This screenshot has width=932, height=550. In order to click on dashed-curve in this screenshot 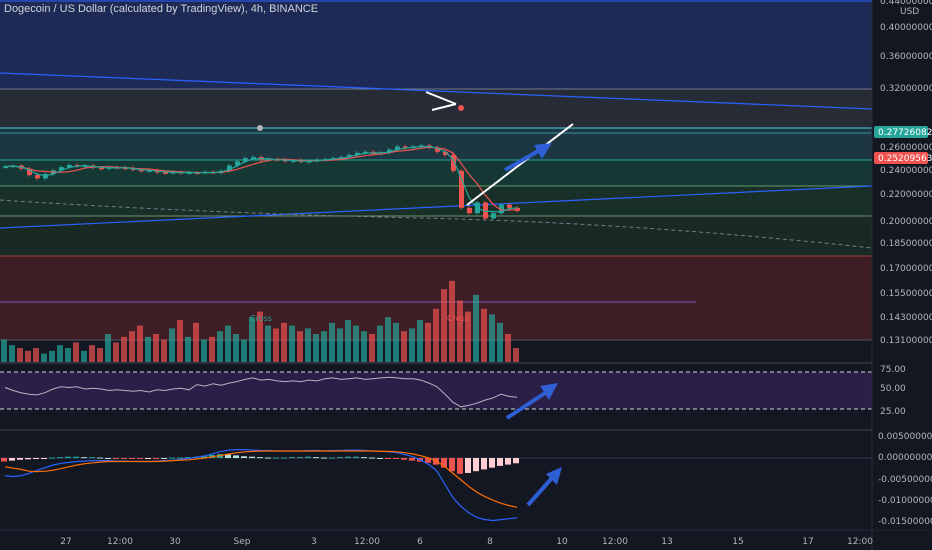, I will do `click(436, 224)`.